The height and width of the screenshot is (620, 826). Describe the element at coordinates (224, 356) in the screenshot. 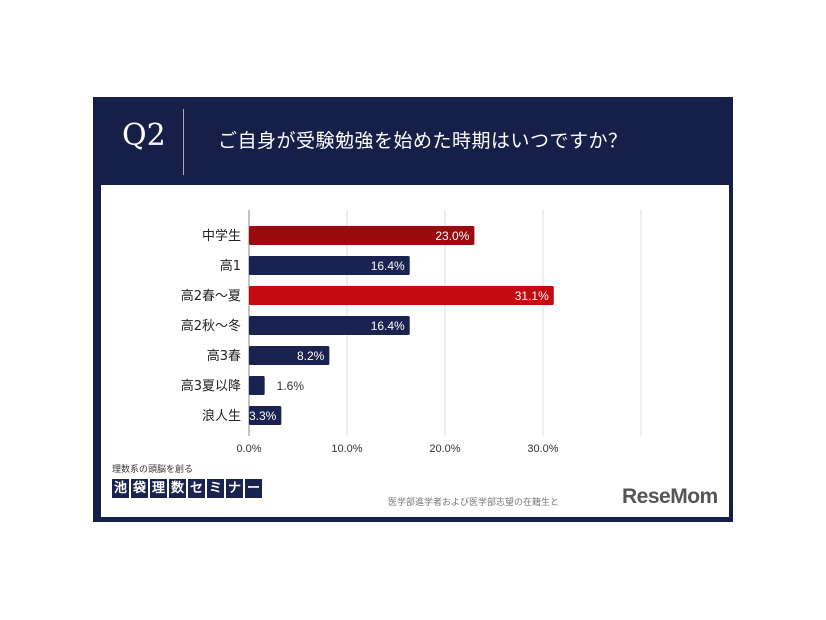

I see `category-label: 高3春` at that location.